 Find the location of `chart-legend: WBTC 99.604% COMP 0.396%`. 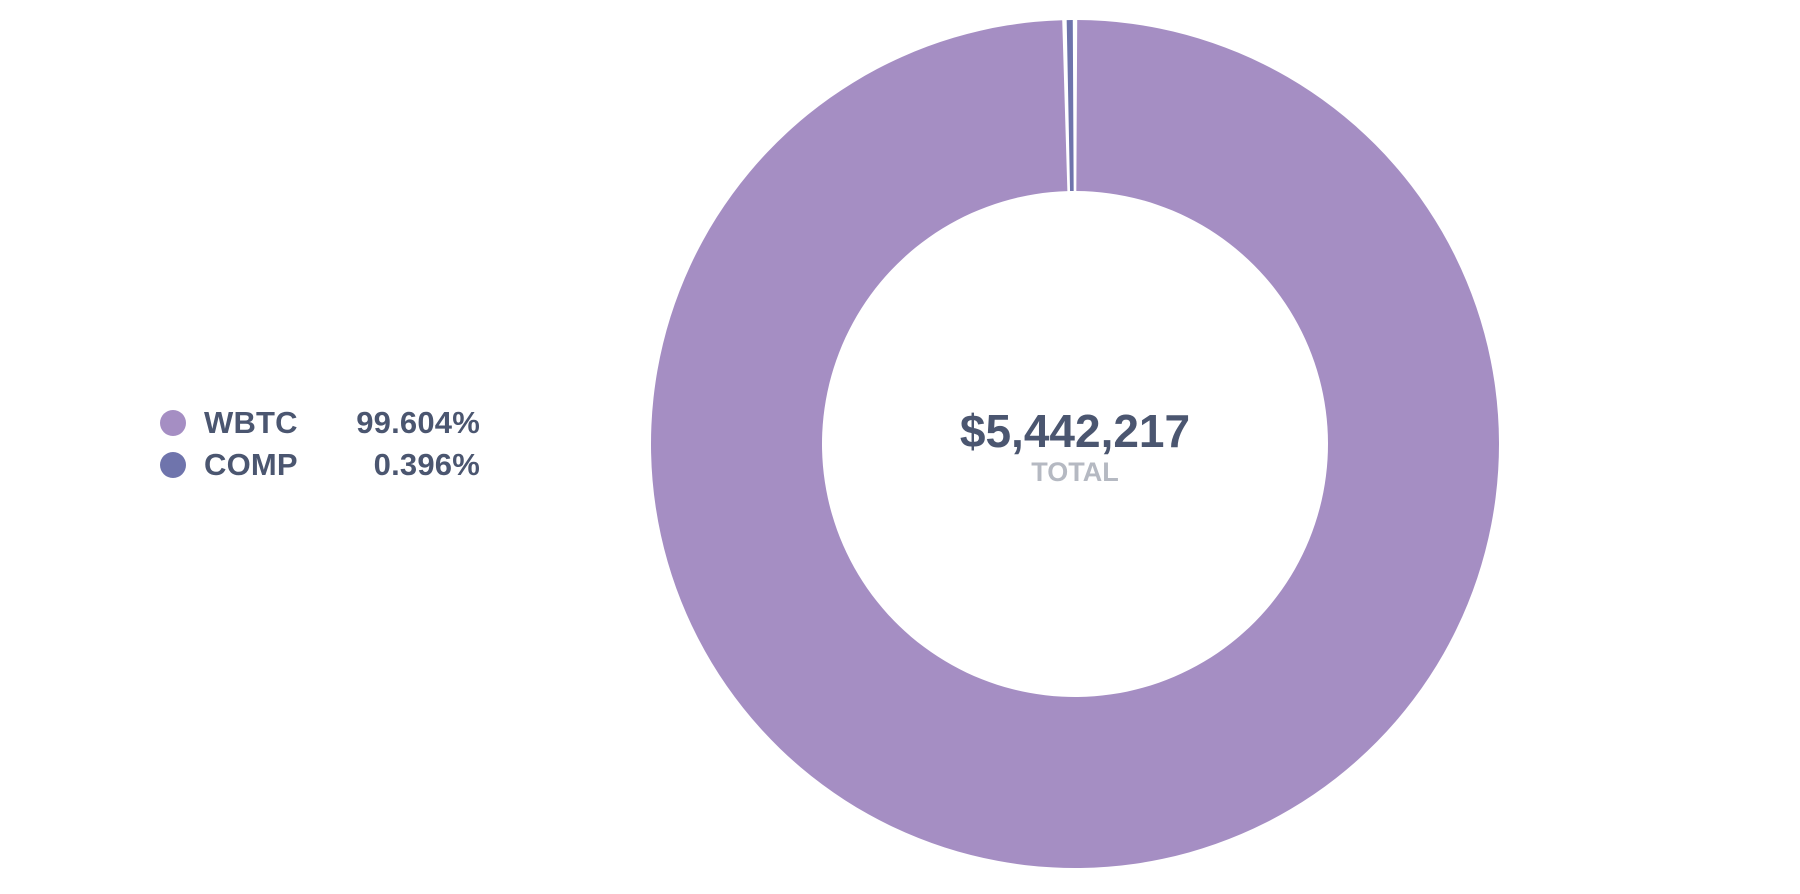

chart-legend: WBTC 99.604% COMP 0.396% is located at coordinates (320, 444).